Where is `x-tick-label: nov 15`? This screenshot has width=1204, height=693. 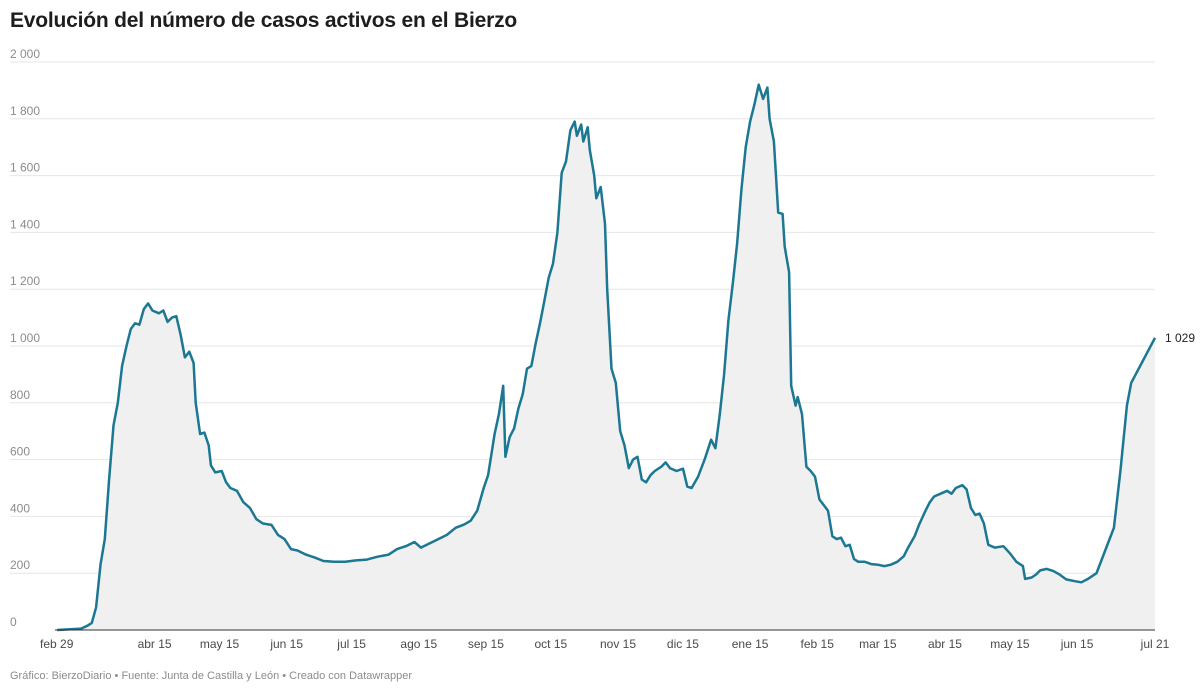 x-tick-label: nov 15 is located at coordinates (618, 644).